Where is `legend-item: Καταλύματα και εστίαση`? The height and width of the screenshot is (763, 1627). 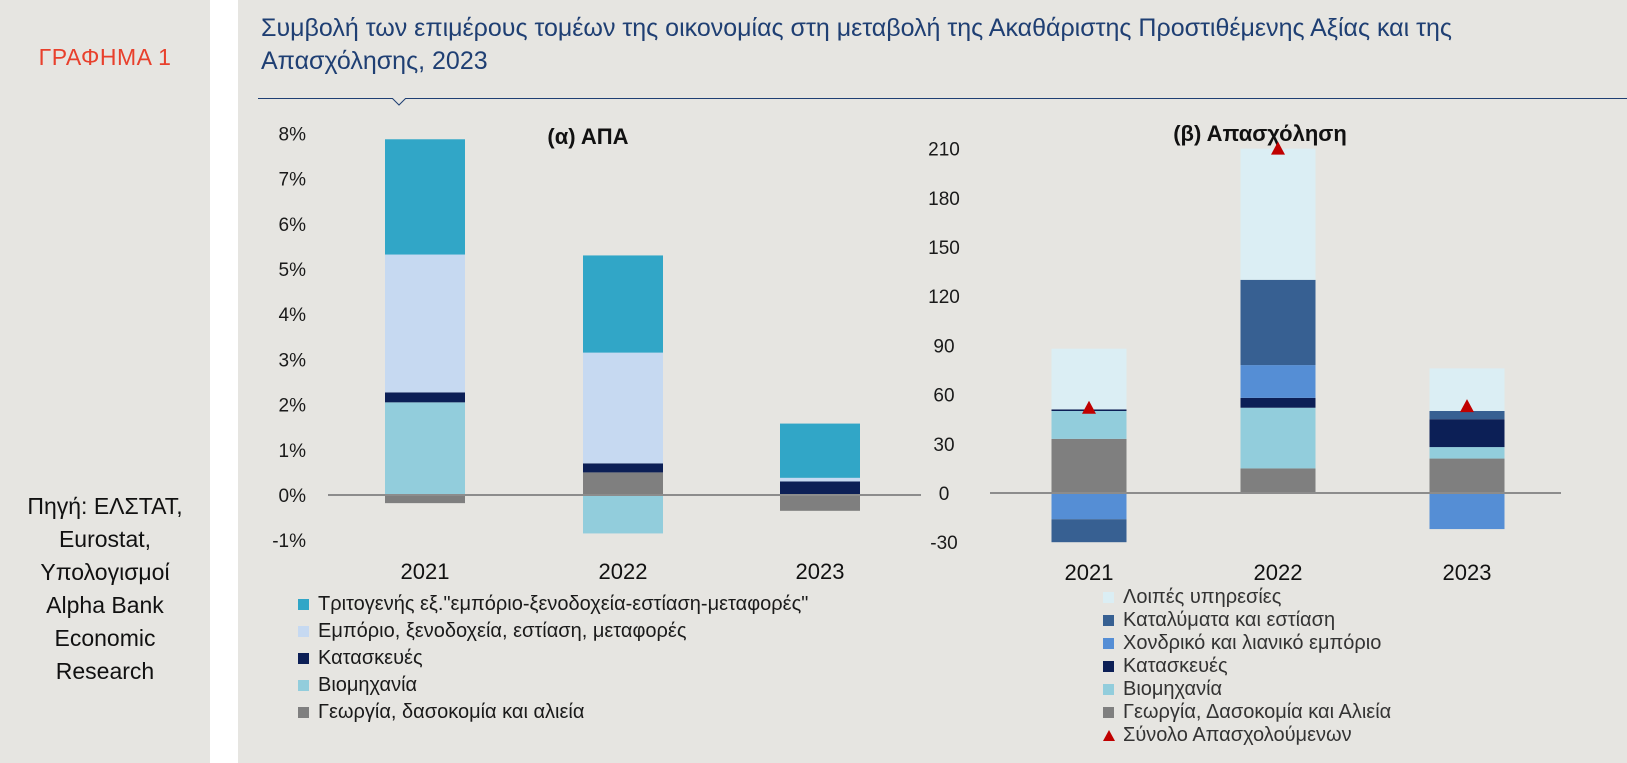 legend-item: Καταλύματα και εστίαση is located at coordinates (1247, 620).